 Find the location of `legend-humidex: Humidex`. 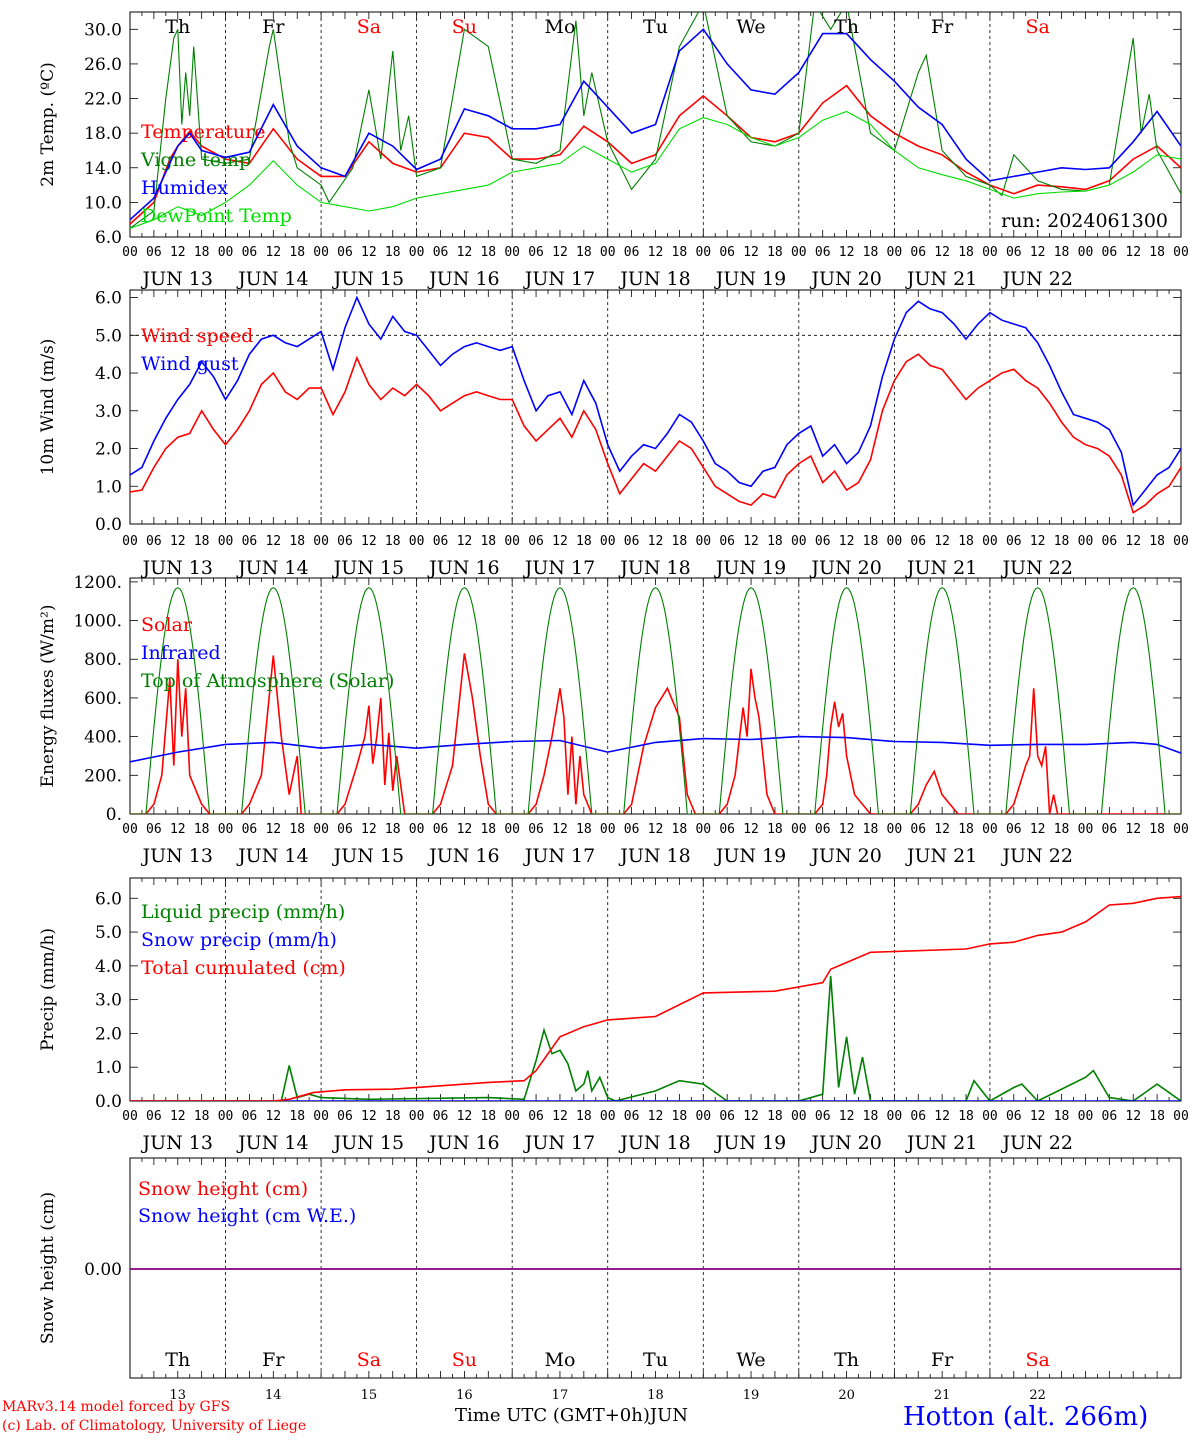

legend-humidex: Humidex is located at coordinates (184, 188).